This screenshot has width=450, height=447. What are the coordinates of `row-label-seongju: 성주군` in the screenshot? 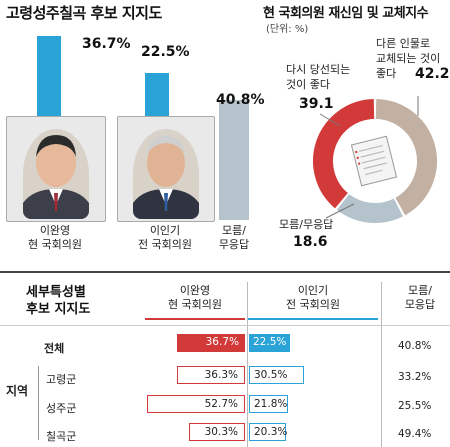 It's located at (61, 408).